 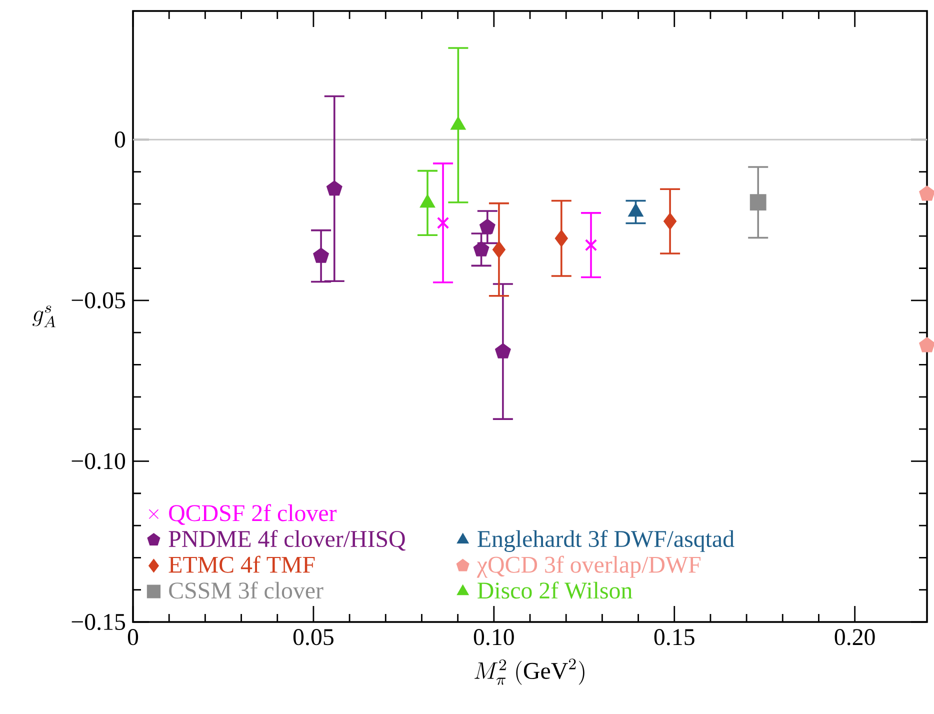 I want to click on y-tick-label: −0.05, so click(x=99, y=300).